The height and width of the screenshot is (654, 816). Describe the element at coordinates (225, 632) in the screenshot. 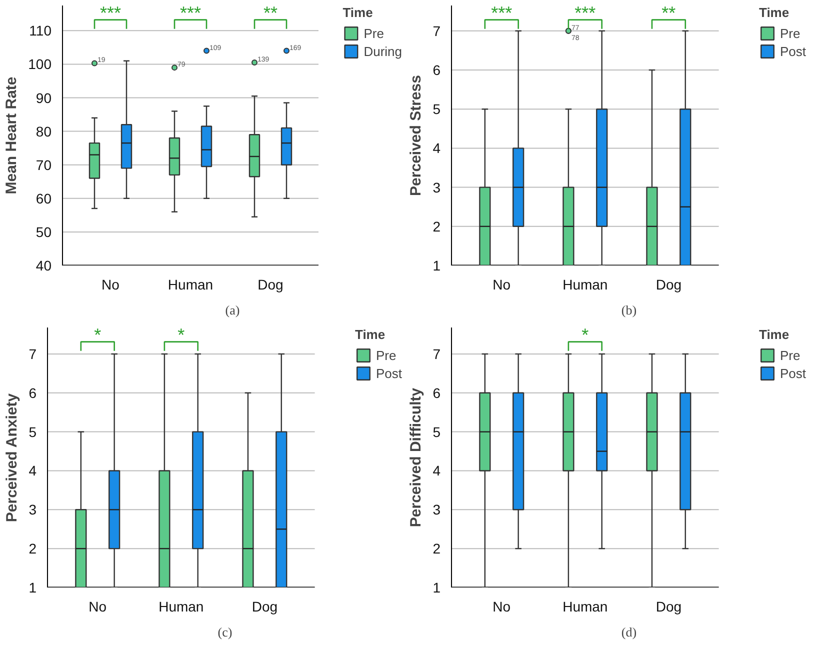

I see `text: (c)` at that location.